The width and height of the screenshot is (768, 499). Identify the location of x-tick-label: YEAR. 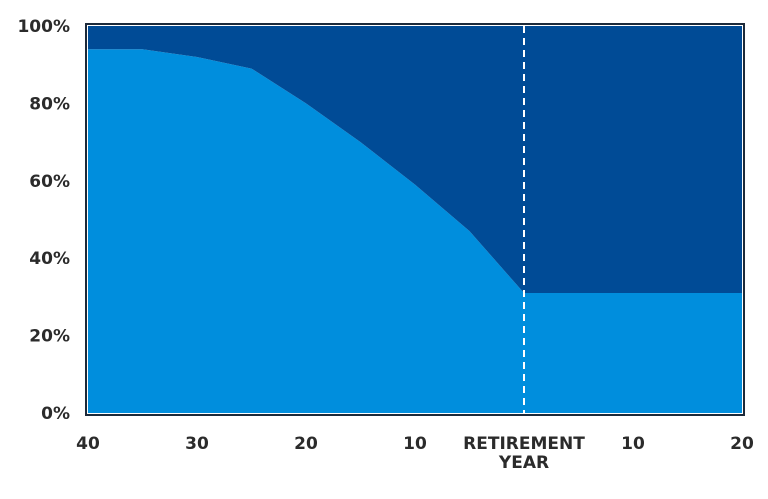
(523, 463).